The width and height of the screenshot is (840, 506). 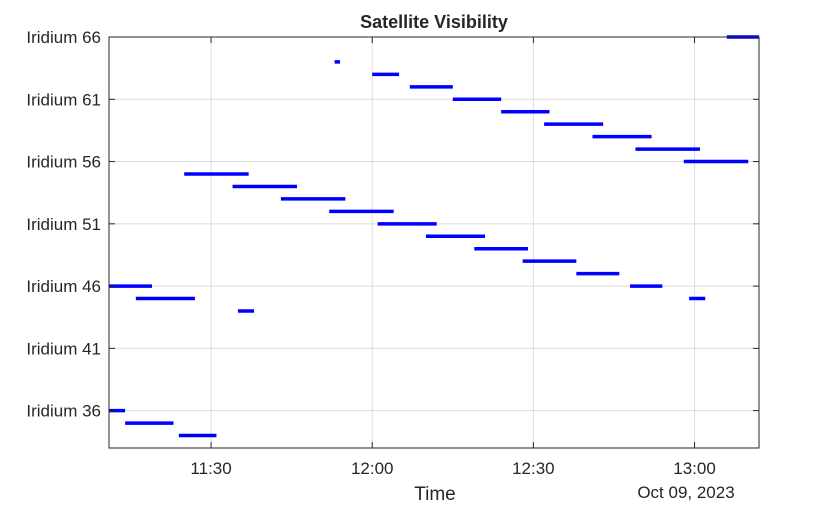 What do you see at coordinates (63, 162) in the screenshot?
I see `y-tick-label: Iridium 56` at bounding box center [63, 162].